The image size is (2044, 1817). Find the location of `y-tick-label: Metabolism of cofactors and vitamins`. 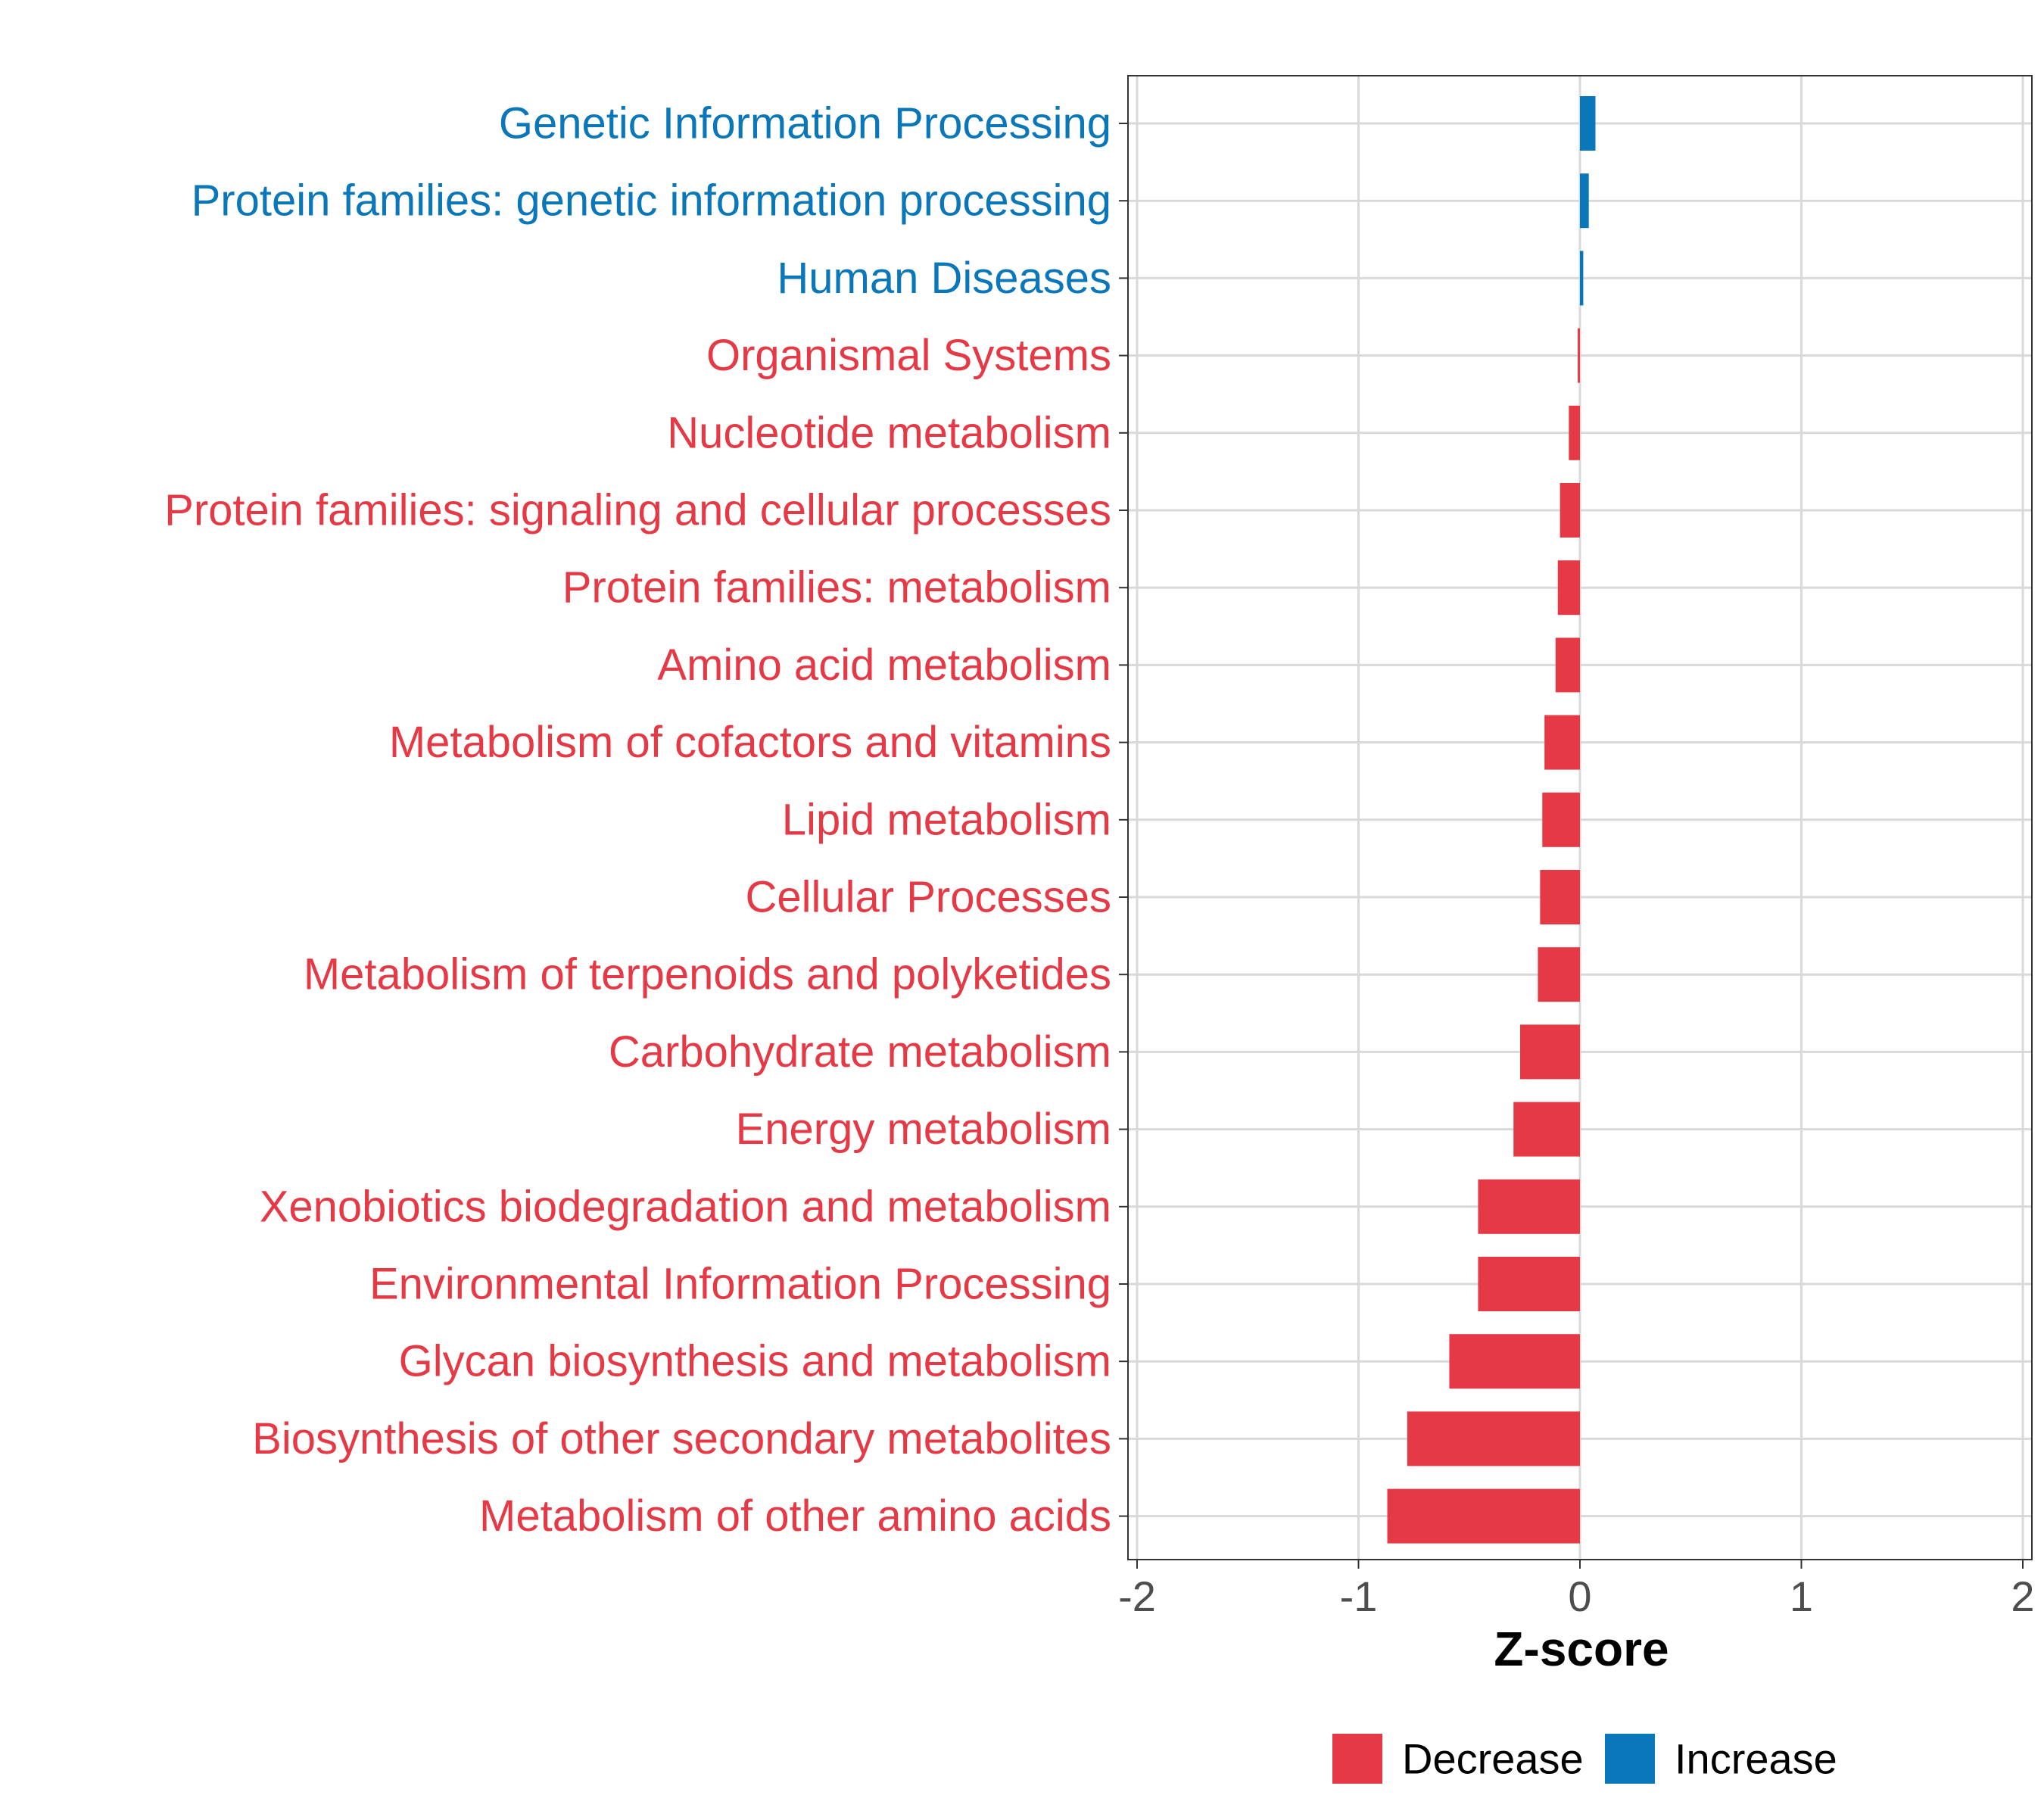

y-tick-label: Metabolism of cofactors and vitamins is located at coordinates (750, 742).